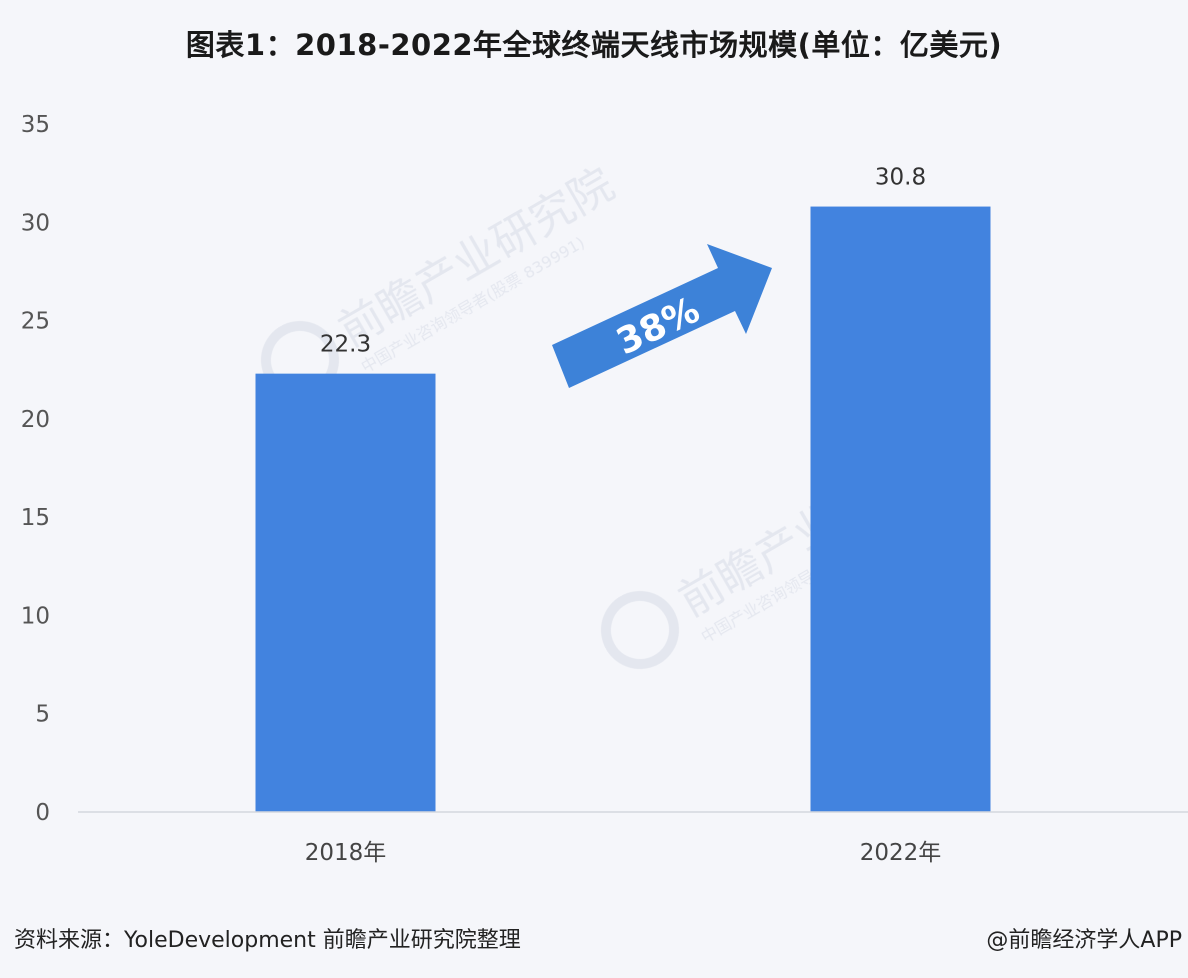 The height and width of the screenshot is (978, 1188). What do you see at coordinates (42, 813) in the screenshot?
I see `y-tick-label: 0` at bounding box center [42, 813].